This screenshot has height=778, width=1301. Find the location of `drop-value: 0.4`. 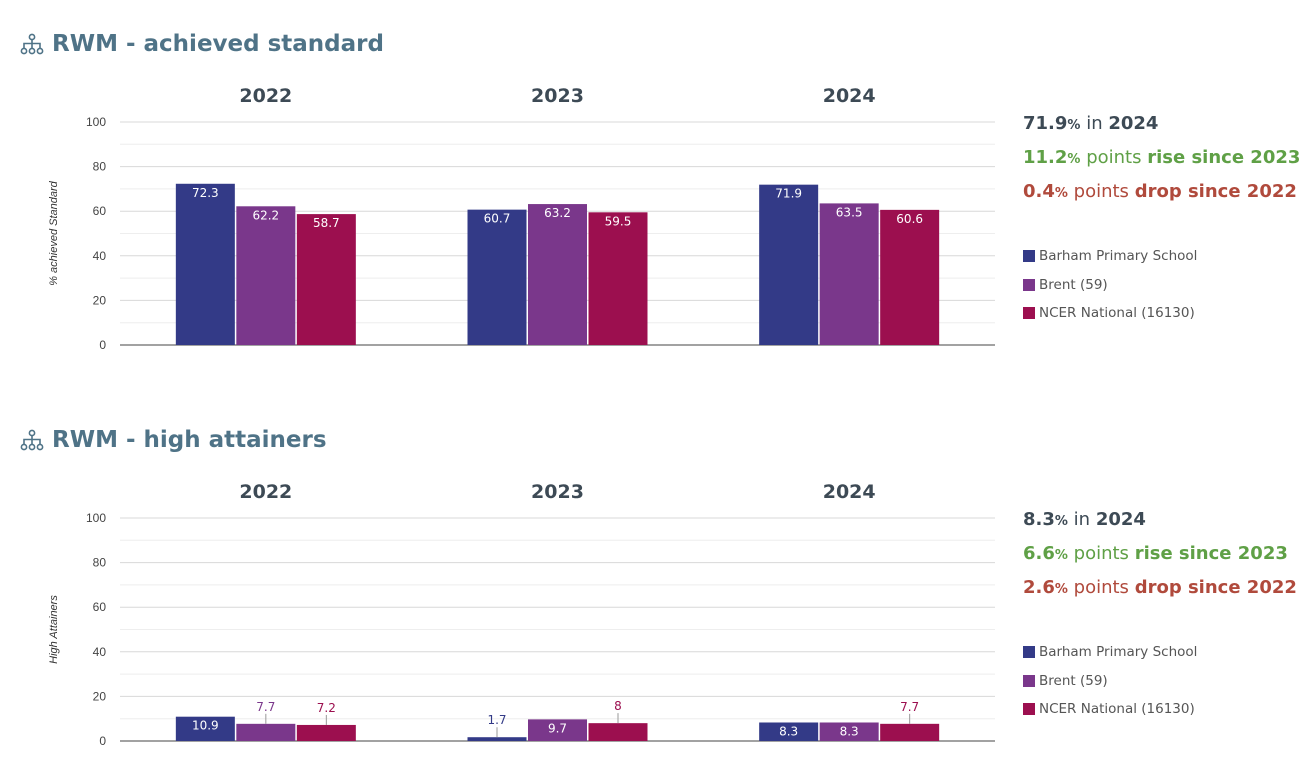

drop-value: 0.4 is located at coordinates (1039, 191).